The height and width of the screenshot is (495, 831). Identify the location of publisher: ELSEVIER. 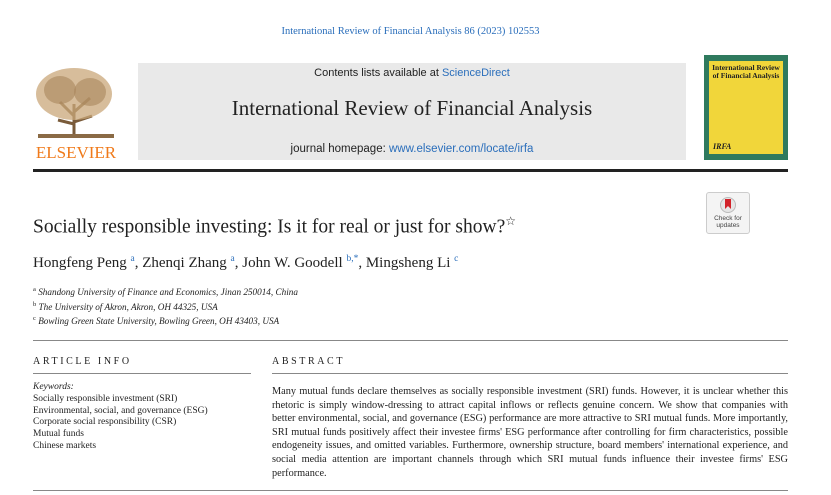
(76, 152).